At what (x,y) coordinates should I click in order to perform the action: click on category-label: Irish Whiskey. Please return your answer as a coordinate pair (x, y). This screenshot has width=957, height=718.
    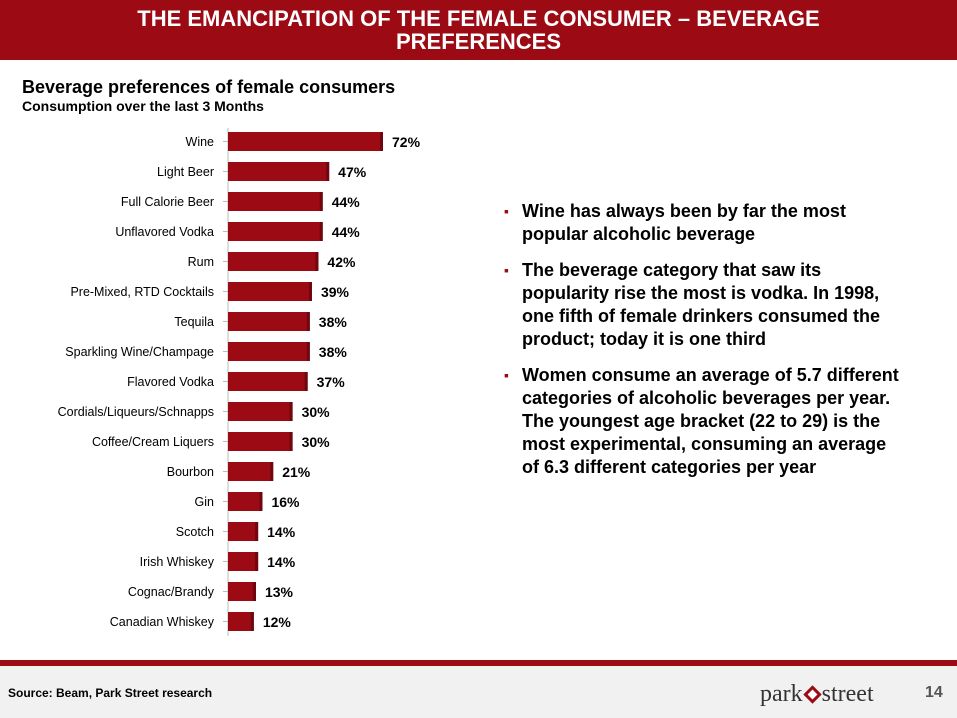
    Looking at the image, I should click on (177, 562).